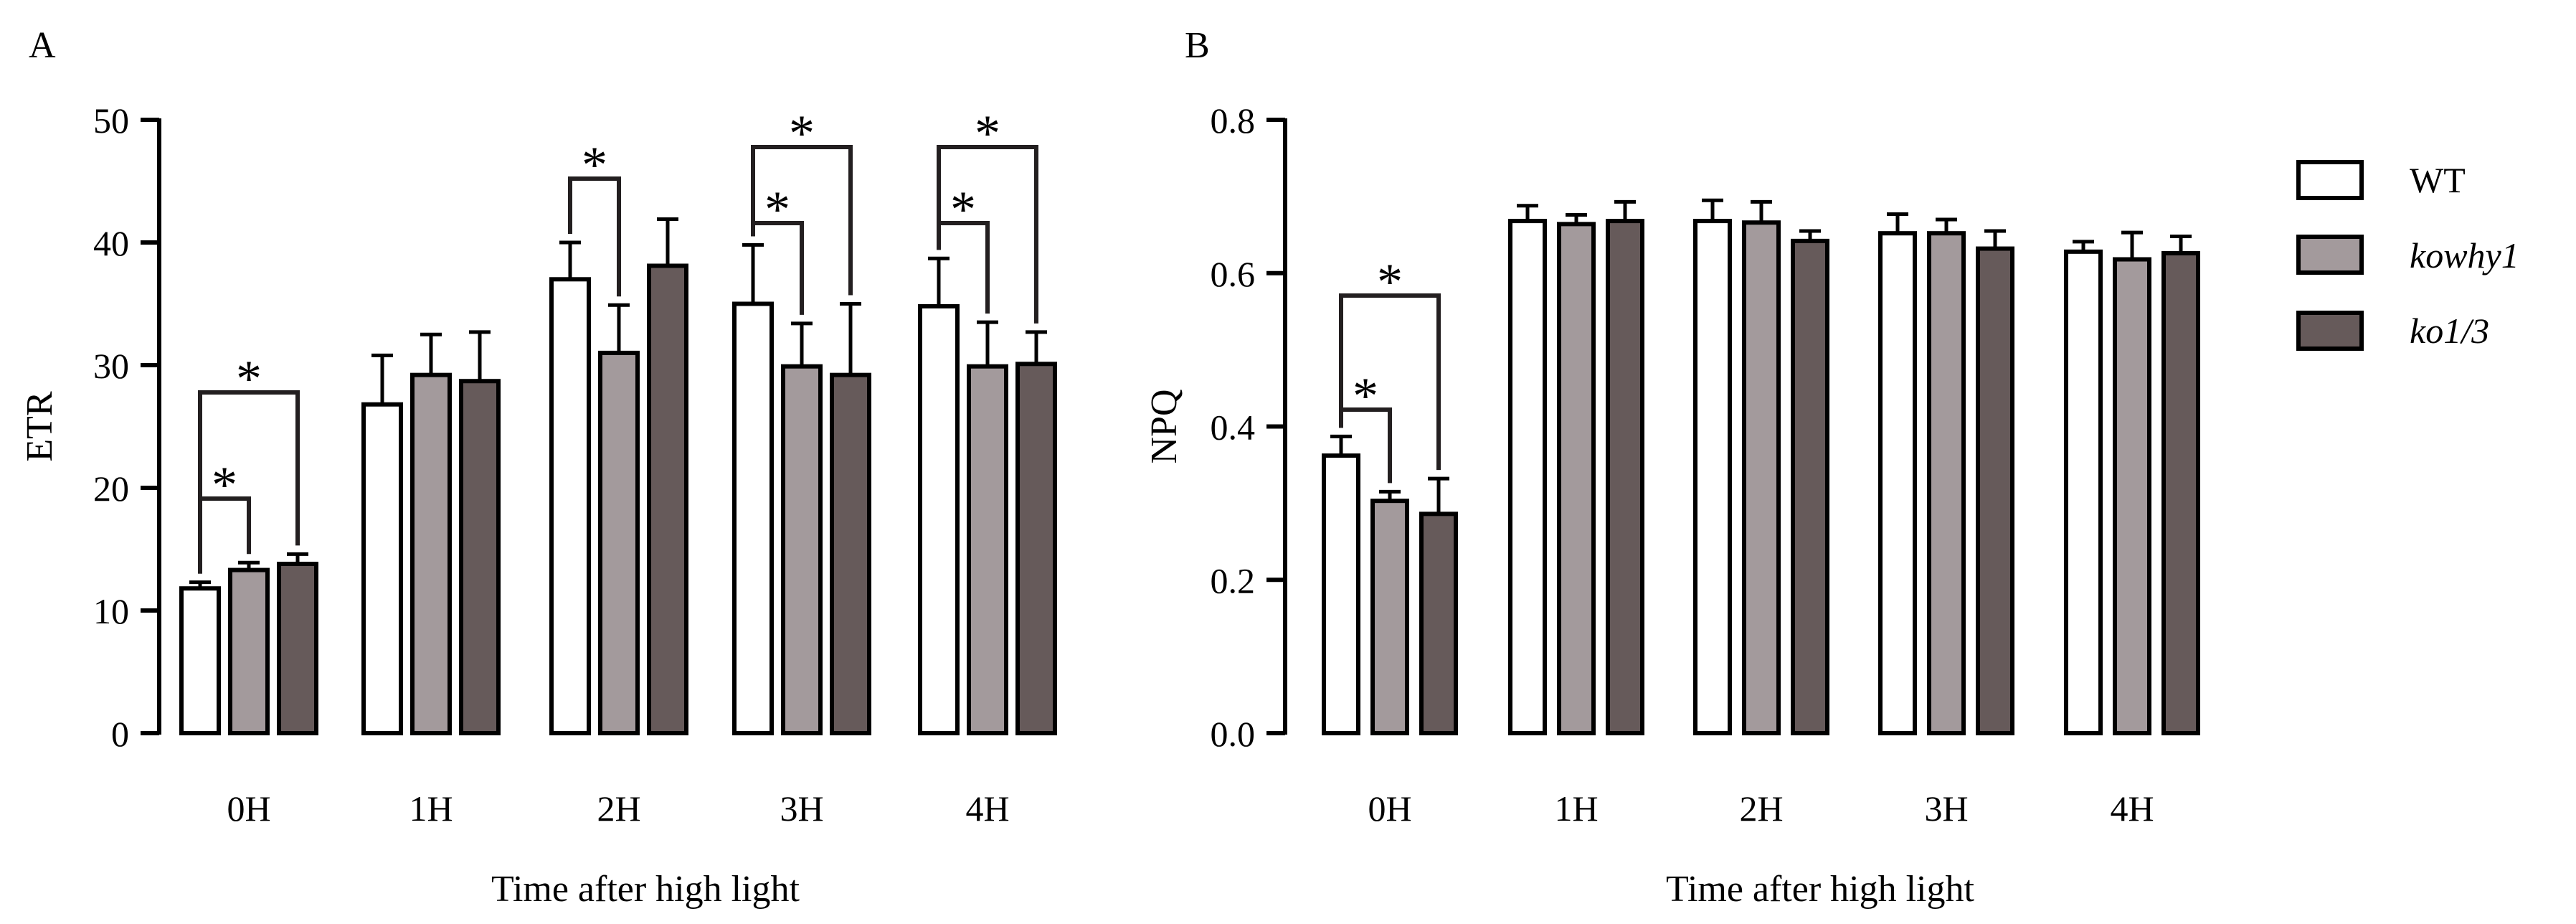 This screenshot has height=924, width=2576. I want to click on panel-a-x-axis-label: Time after high light, so click(645, 889).